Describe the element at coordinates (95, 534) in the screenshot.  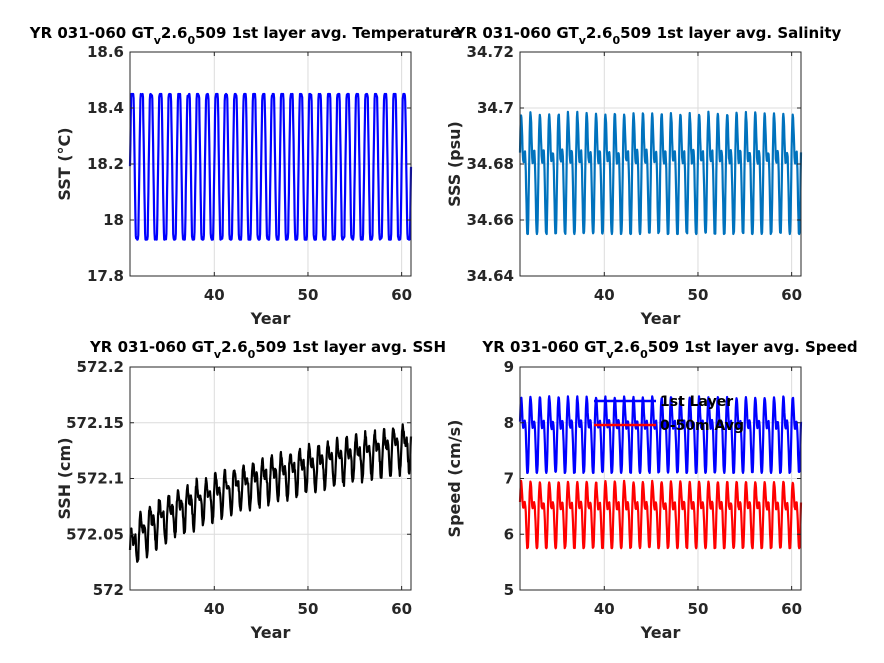
I see `y-tick-label: 572.05` at that location.